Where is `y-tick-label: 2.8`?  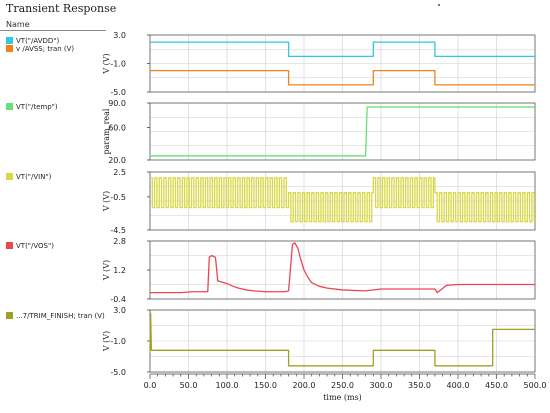
y-tick-label: 2.8 is located at coordinates (119, 241).